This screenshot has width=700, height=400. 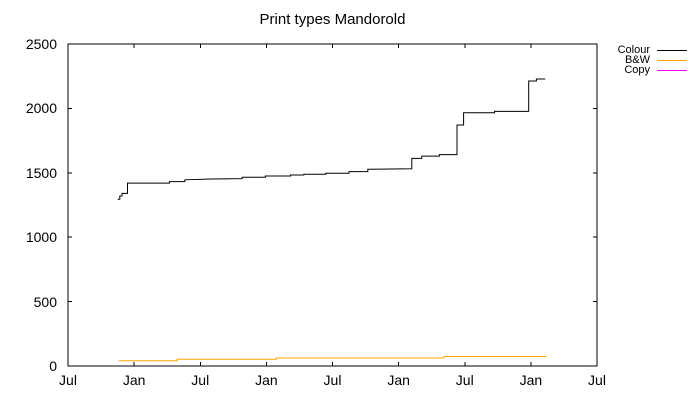 I want to click on series-line-bw, so click(x=332, y=359).